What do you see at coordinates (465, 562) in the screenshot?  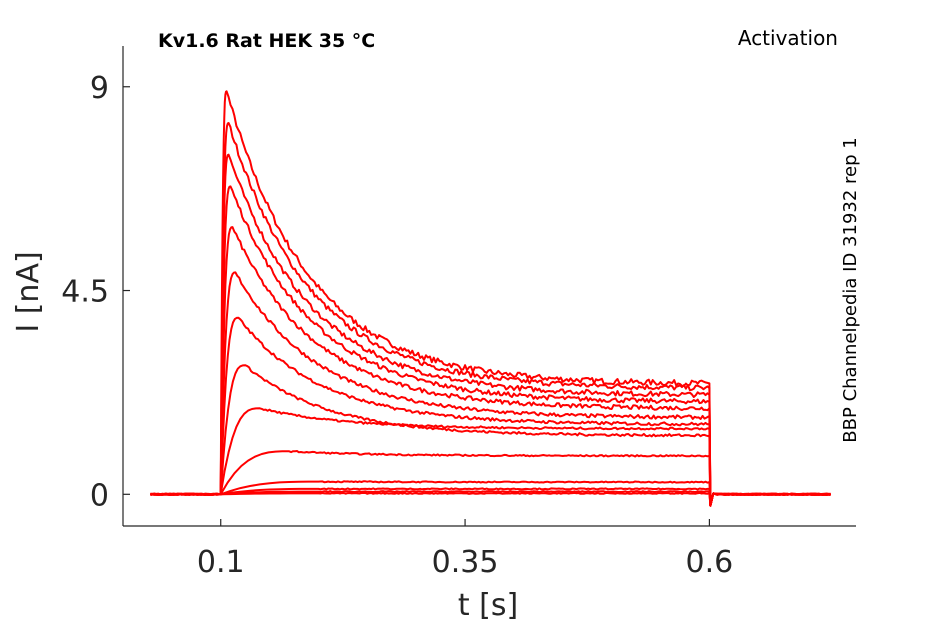 I see `x-tick-label: 0.35` at bounding box center [465, 562].